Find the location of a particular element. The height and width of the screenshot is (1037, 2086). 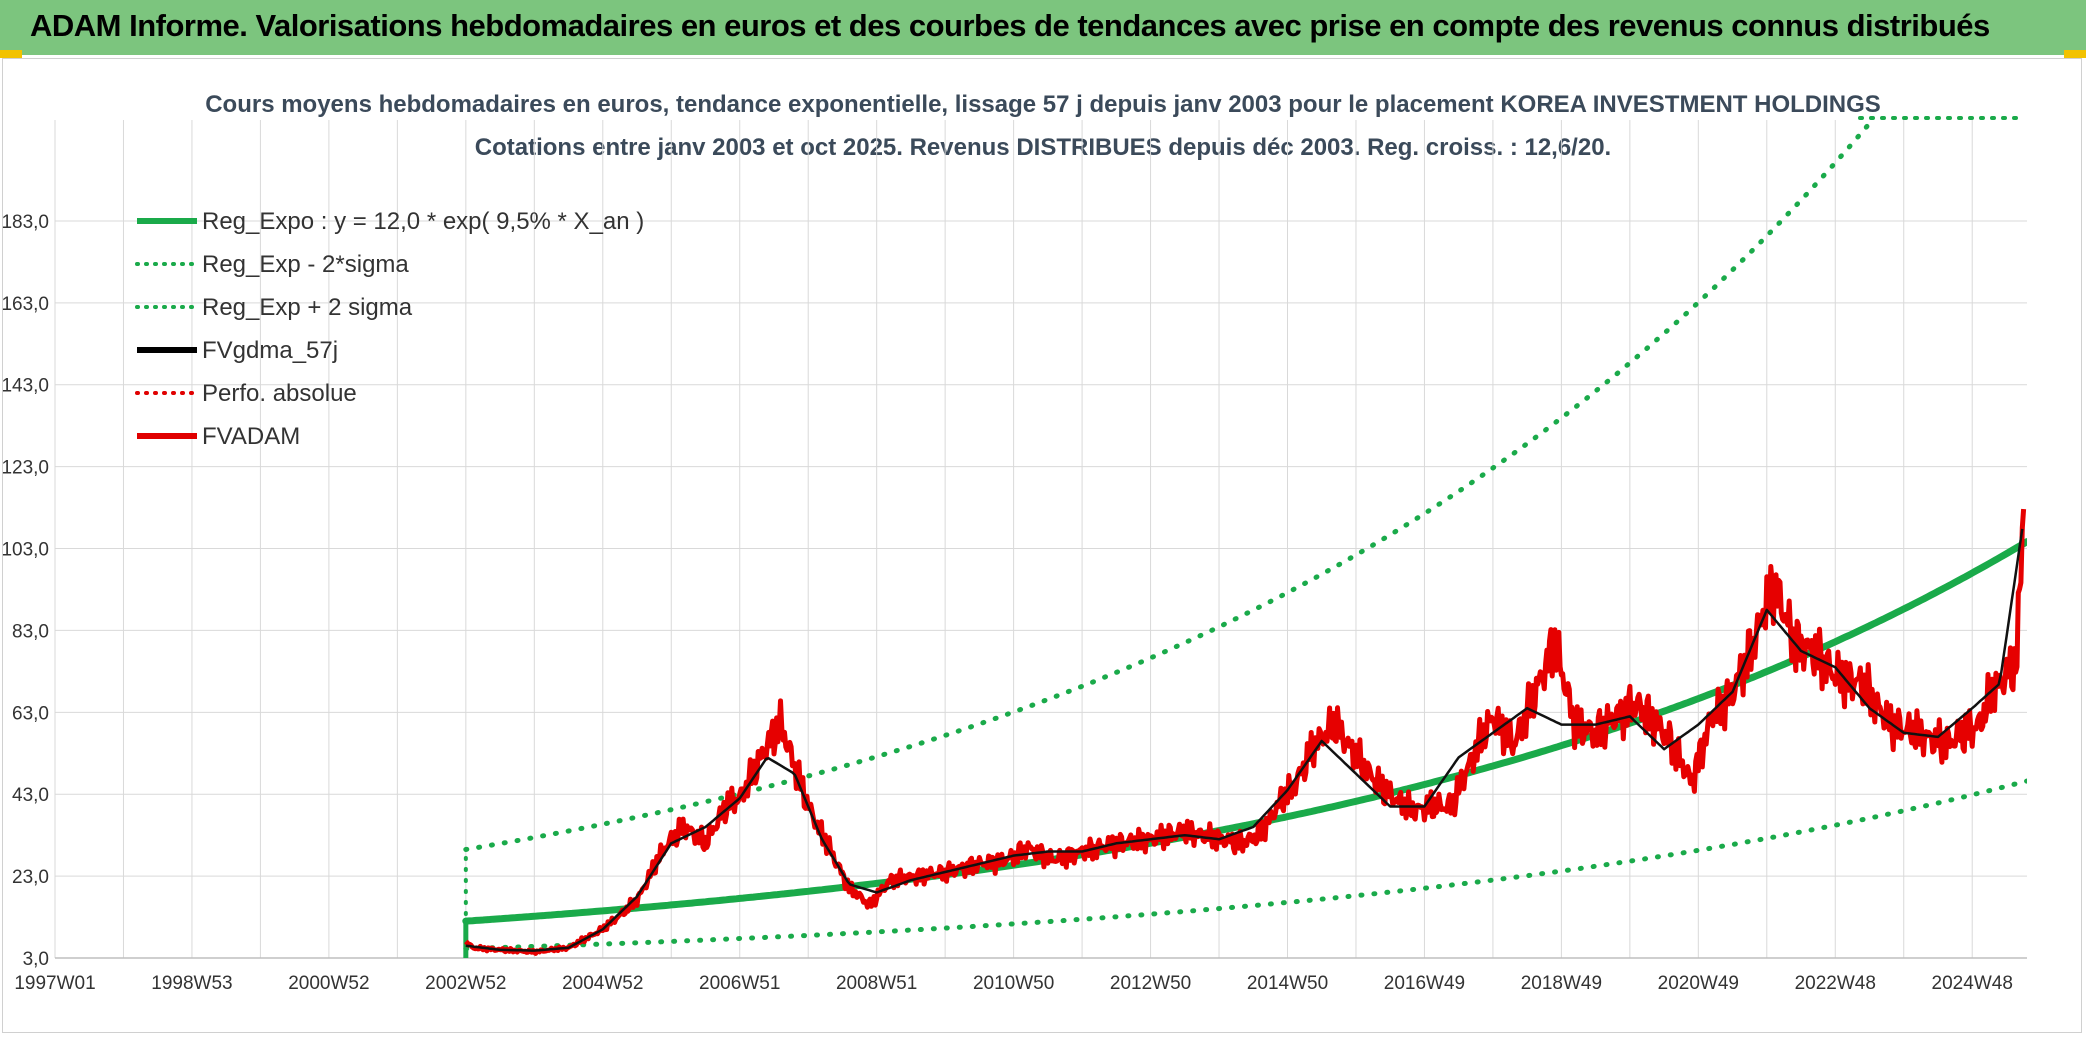

y-tick-label: 23,0 is located at coordinates (30, 877).